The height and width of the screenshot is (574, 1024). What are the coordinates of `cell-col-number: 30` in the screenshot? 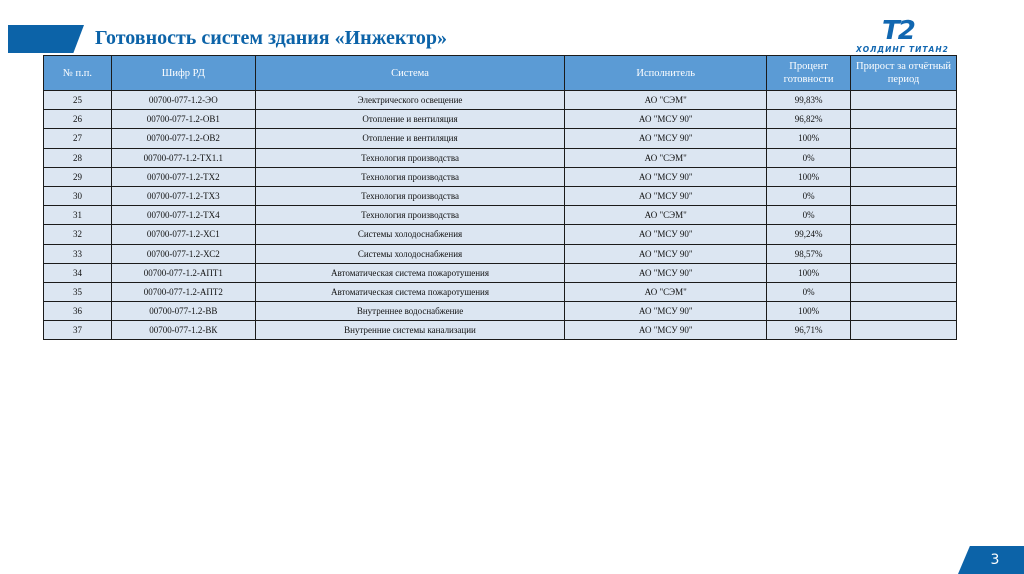 It's located at (77, 196).